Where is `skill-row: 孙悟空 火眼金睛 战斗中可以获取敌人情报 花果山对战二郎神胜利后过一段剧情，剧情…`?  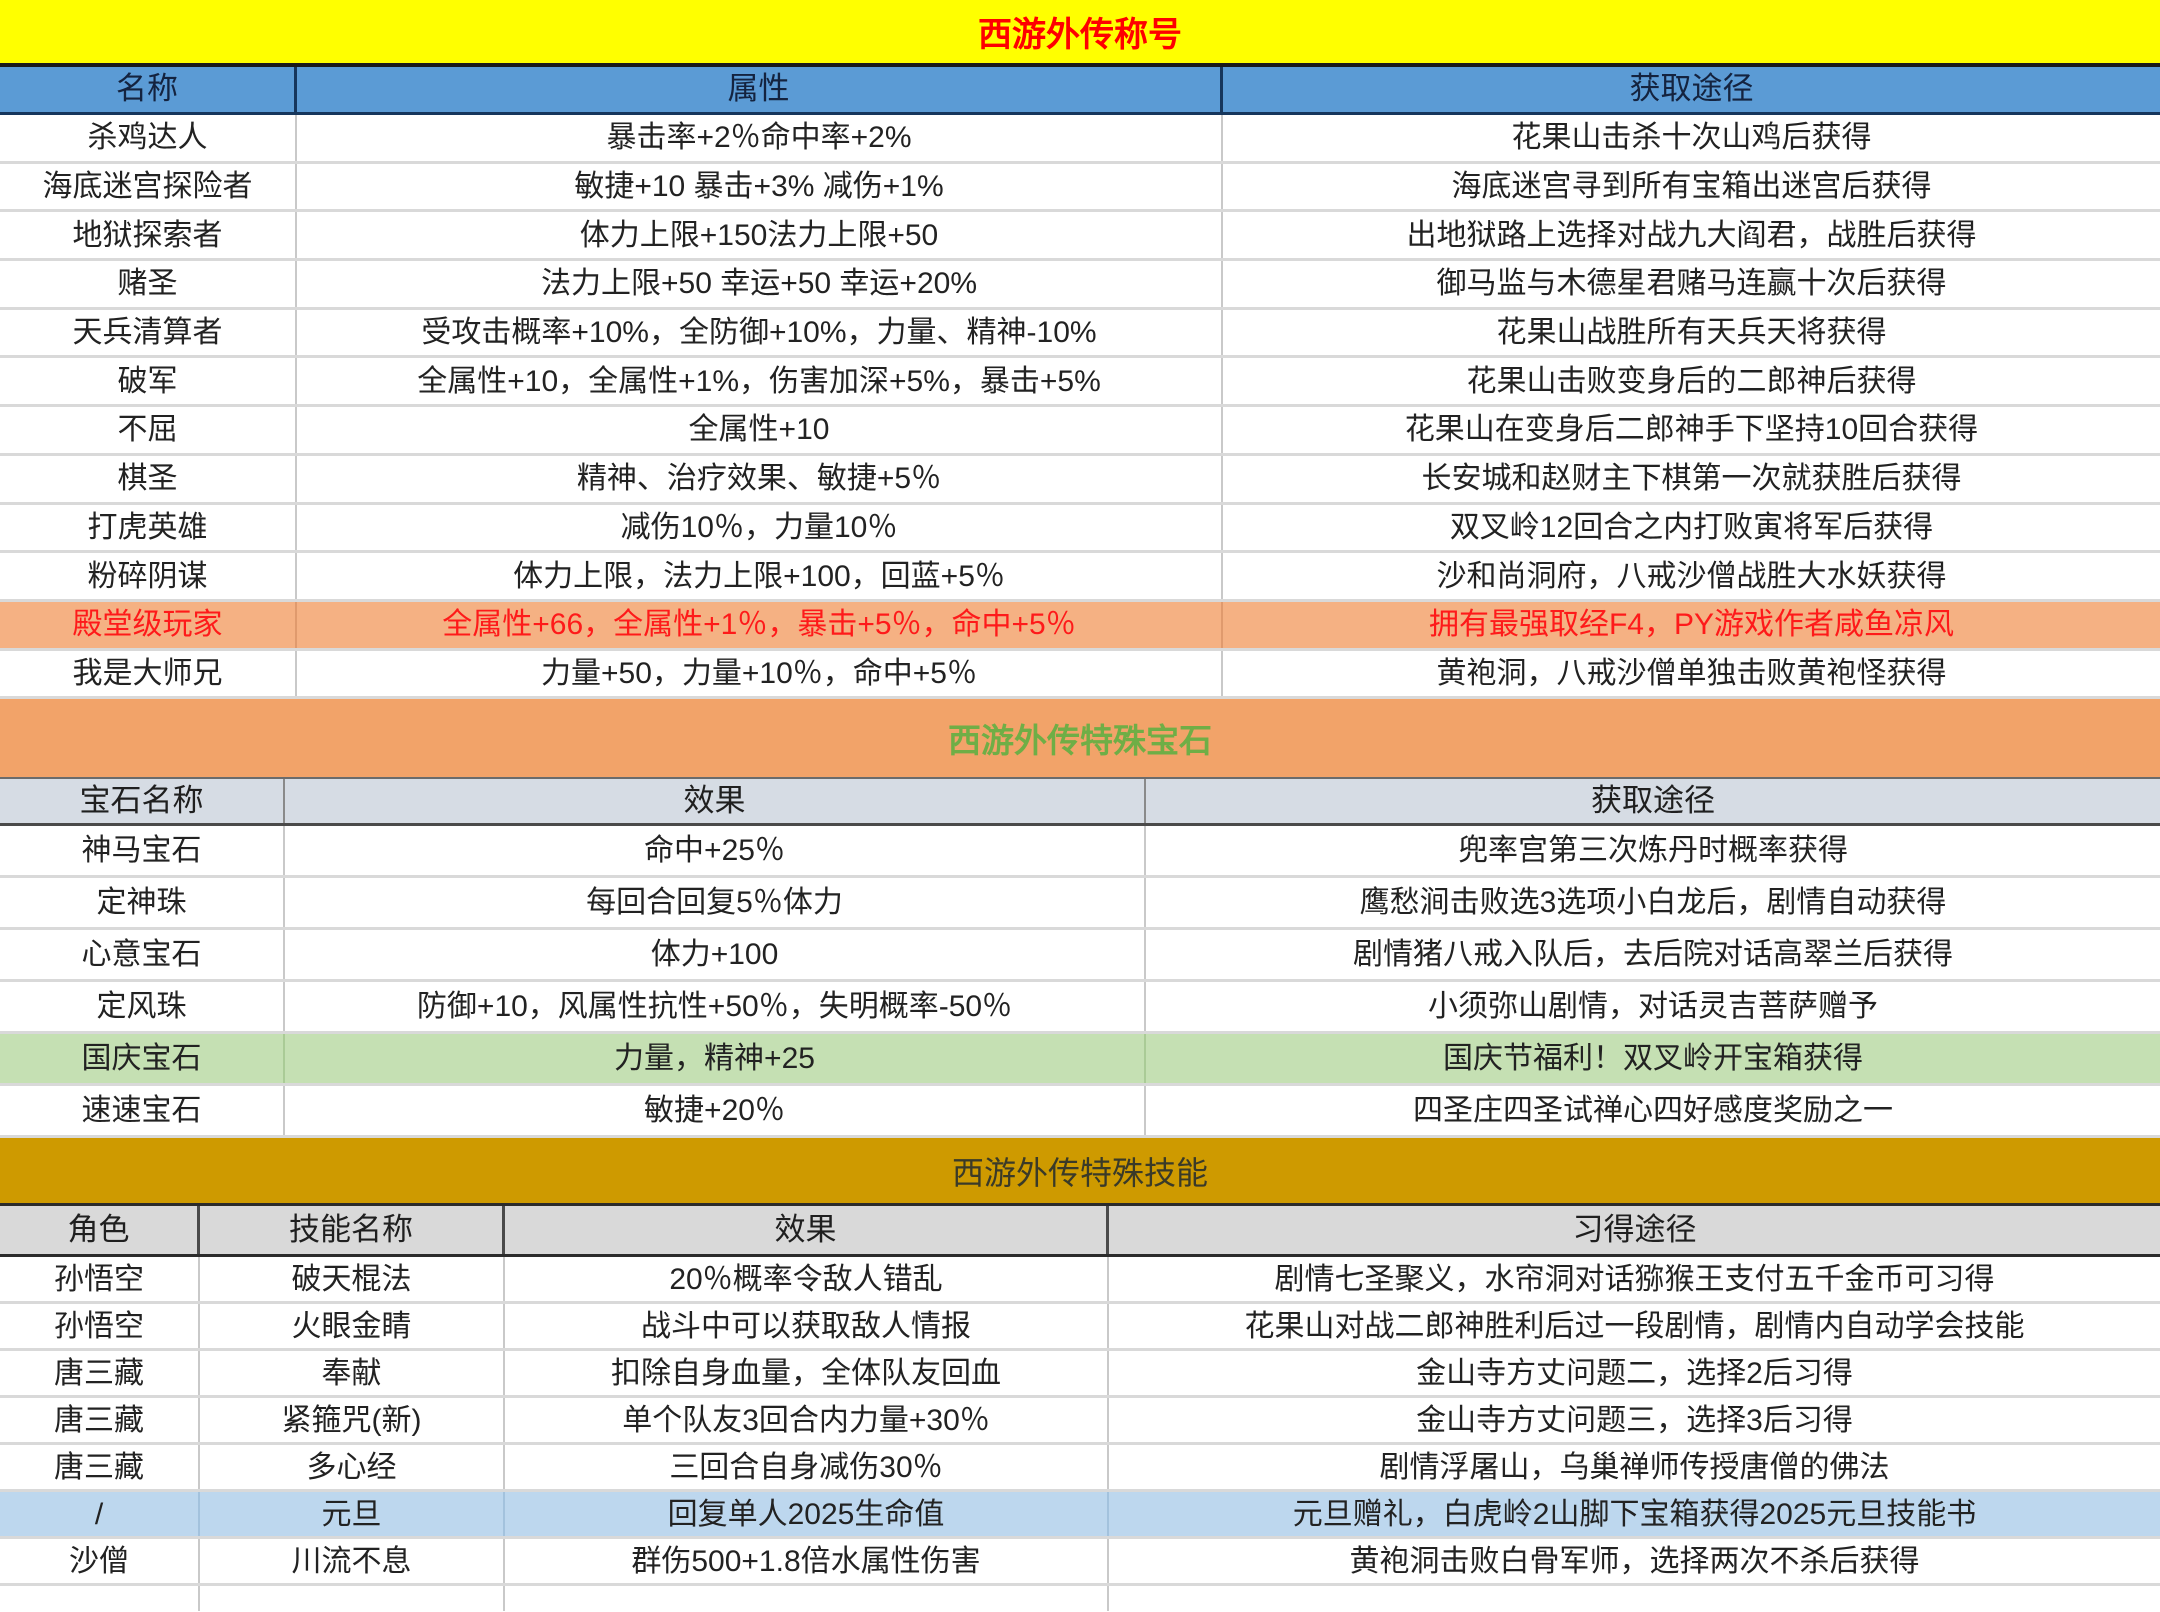 skill-row: 孙悟空 火眼金睛 战斗中可以获取敌人情报 花果山对战二郎神胜利后过一段剧情，剧情… is located at coordinates (1080, 1328).